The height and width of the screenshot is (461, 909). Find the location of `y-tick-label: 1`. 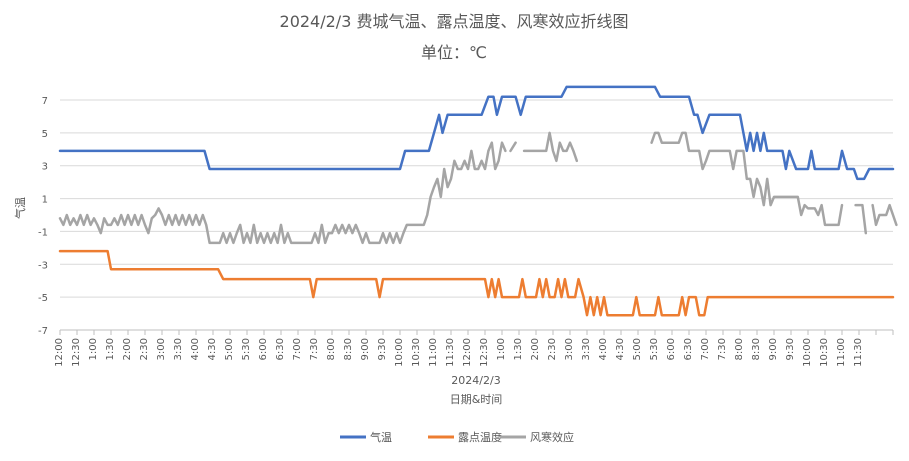

y-tick-label: 1 is located at coordinates (45, 200).